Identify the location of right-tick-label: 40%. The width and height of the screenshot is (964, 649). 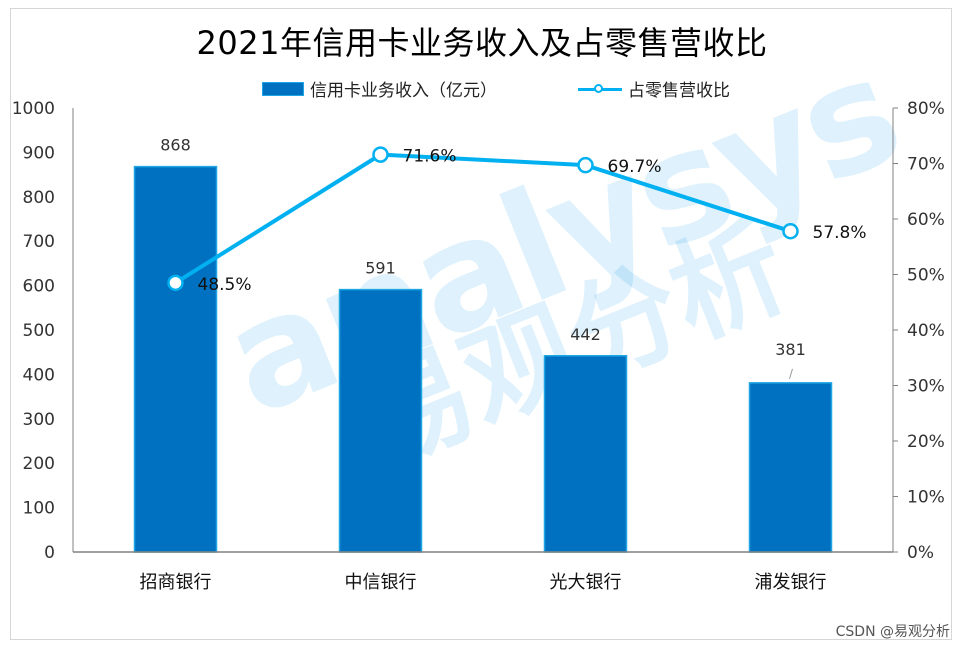
(926, 331).